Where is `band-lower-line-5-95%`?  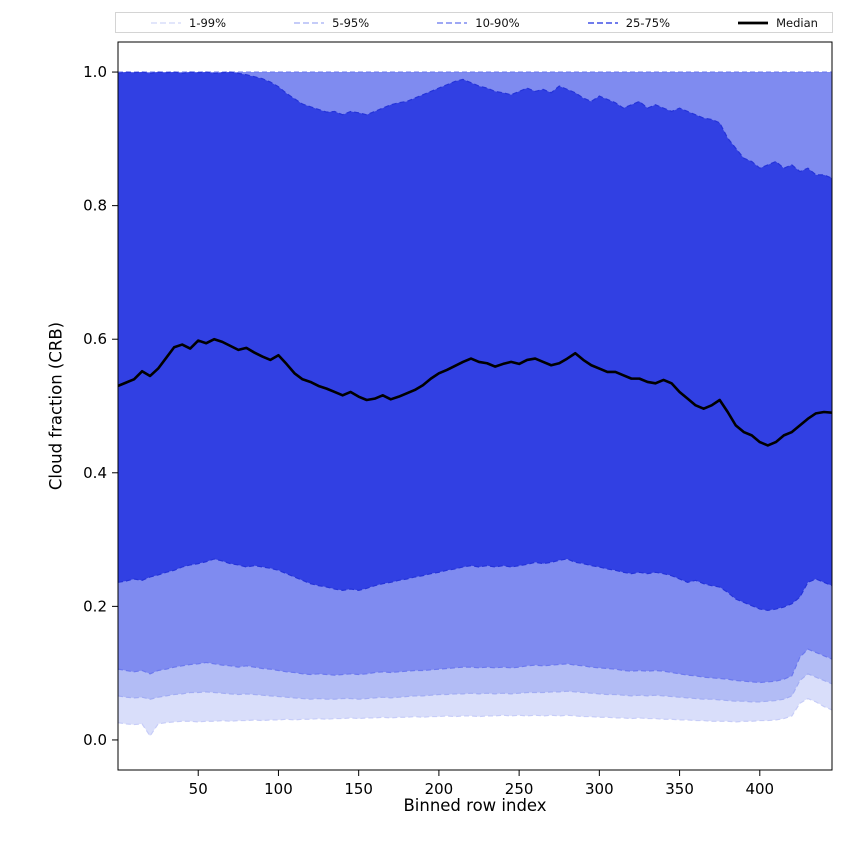
band-lower-line-5-95% is located at coordinates (475, 688).